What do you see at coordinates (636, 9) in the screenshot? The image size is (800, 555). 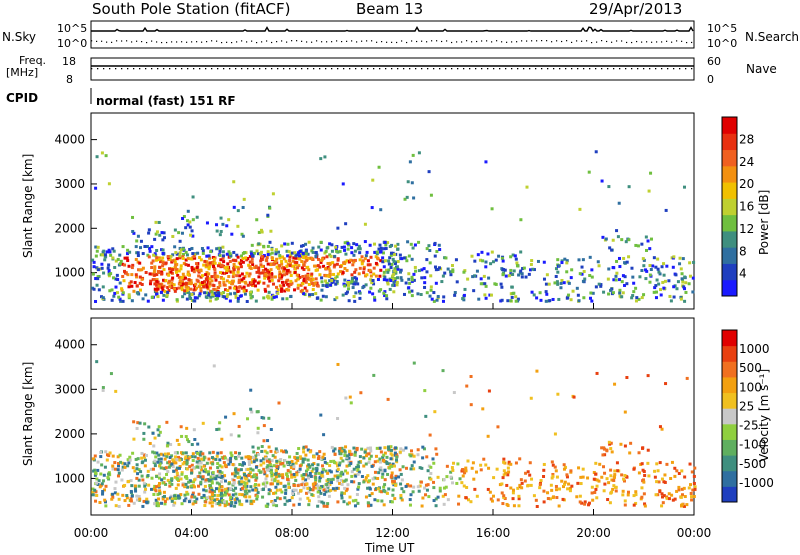 I see `date-label: 29/Apr/2013` at bounding box center [636, 9].